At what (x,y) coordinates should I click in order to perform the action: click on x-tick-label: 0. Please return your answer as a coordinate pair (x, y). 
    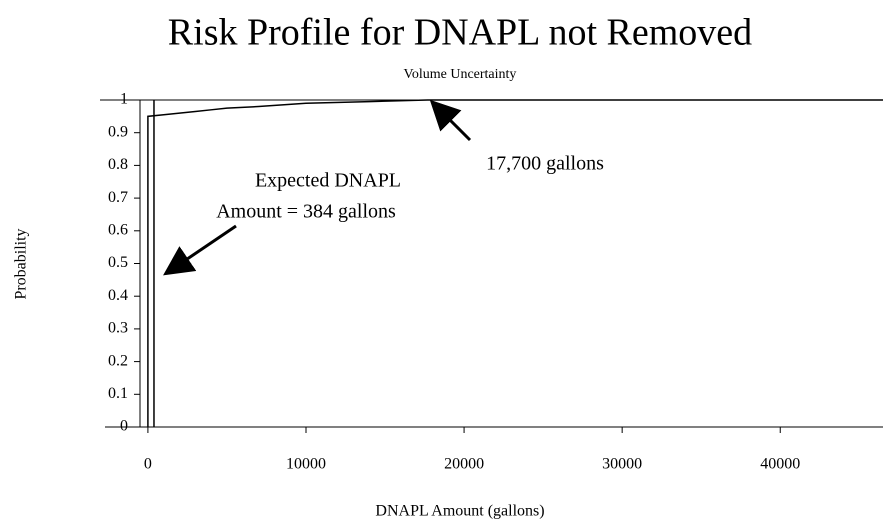
    Looking at the image, I should click on (148, 464).